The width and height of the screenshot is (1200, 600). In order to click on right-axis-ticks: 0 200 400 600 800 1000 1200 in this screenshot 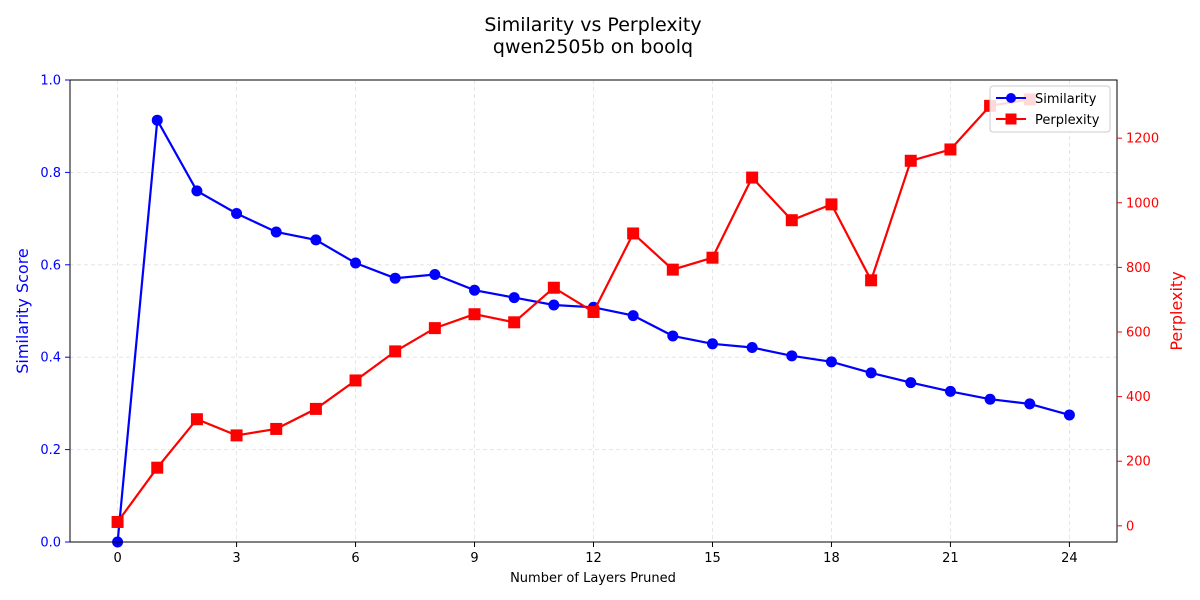, I will do `click(1138, 333)`.